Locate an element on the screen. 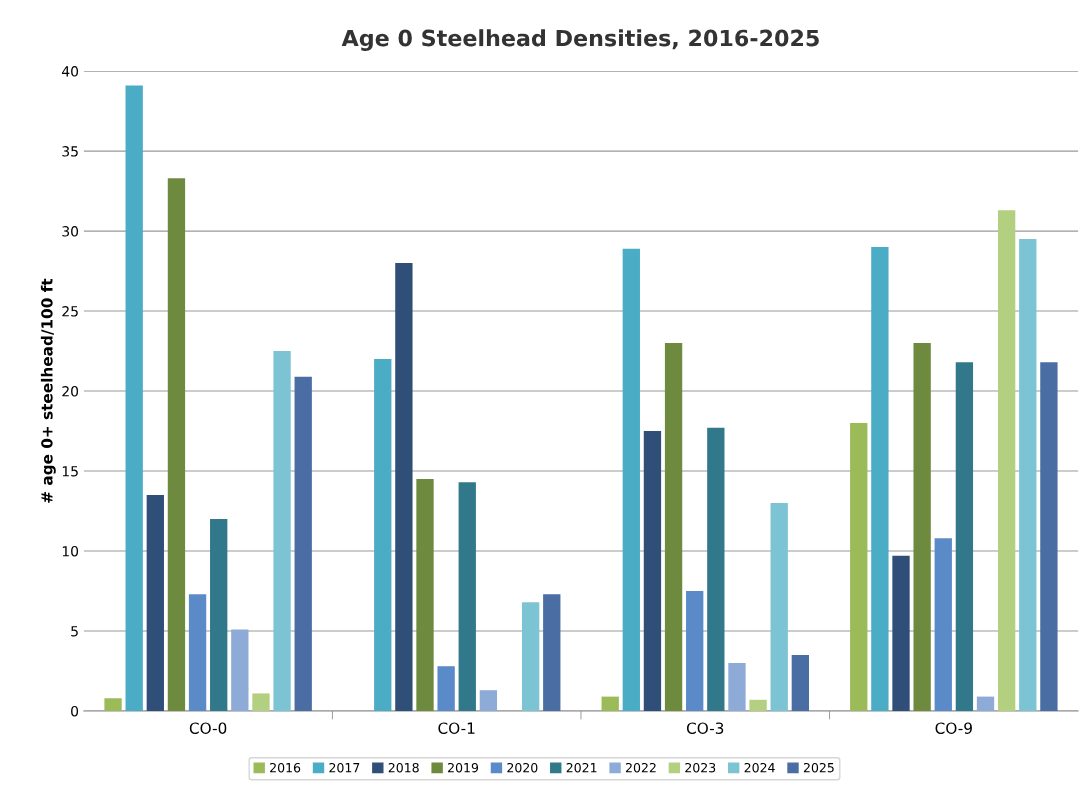 This screenshot has width=1089, height=790. legend-label: 2018 is located at coordinates (403, 767).